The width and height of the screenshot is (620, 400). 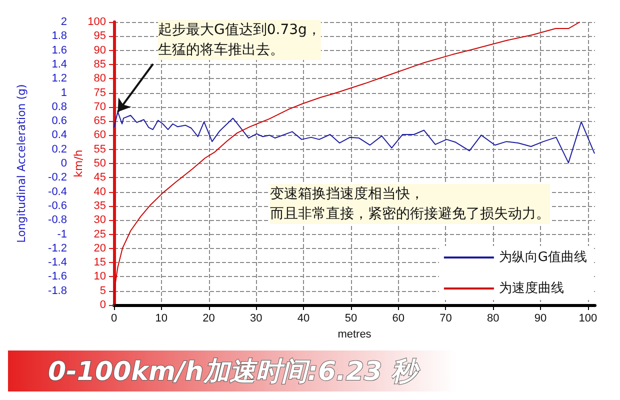 What do you see at coordinates (59, 106) in the screenshot?
I see `y-tick-label: 0.8` at bounding box center [59, 106].